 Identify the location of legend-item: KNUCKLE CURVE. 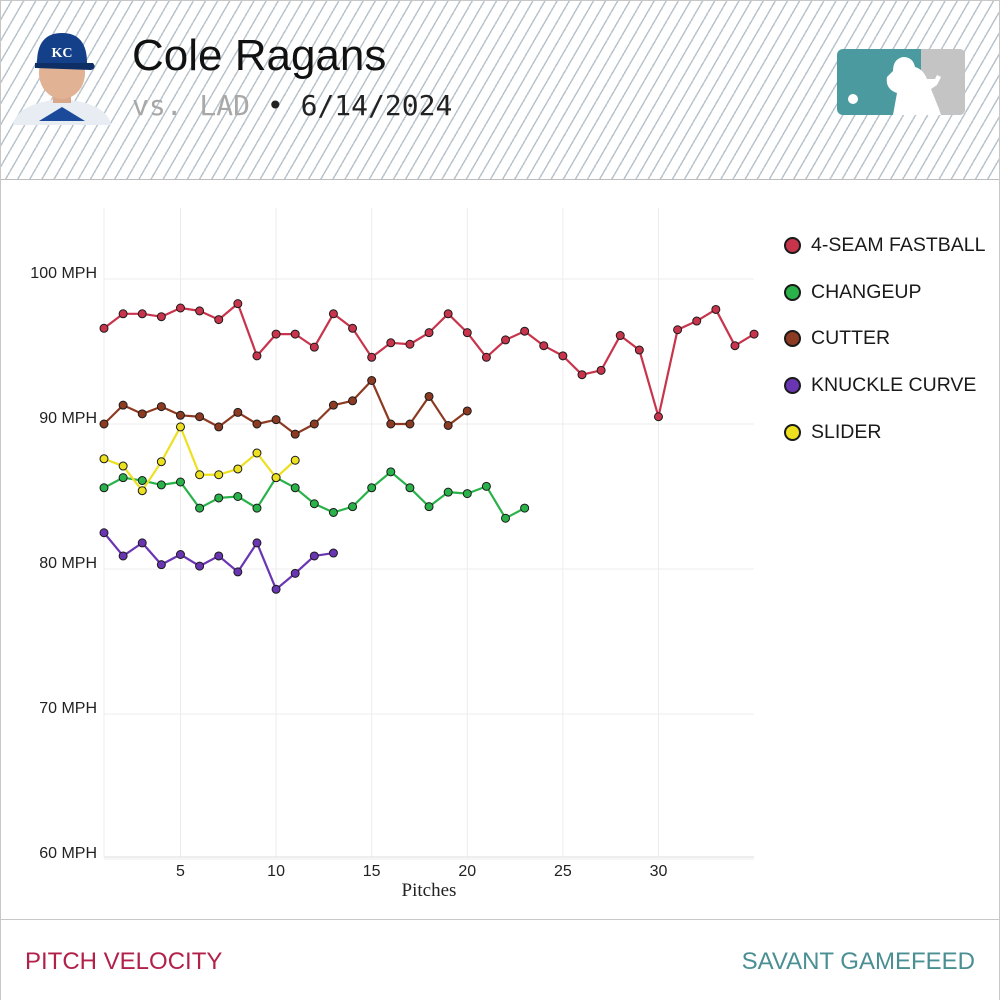
(889, 385).